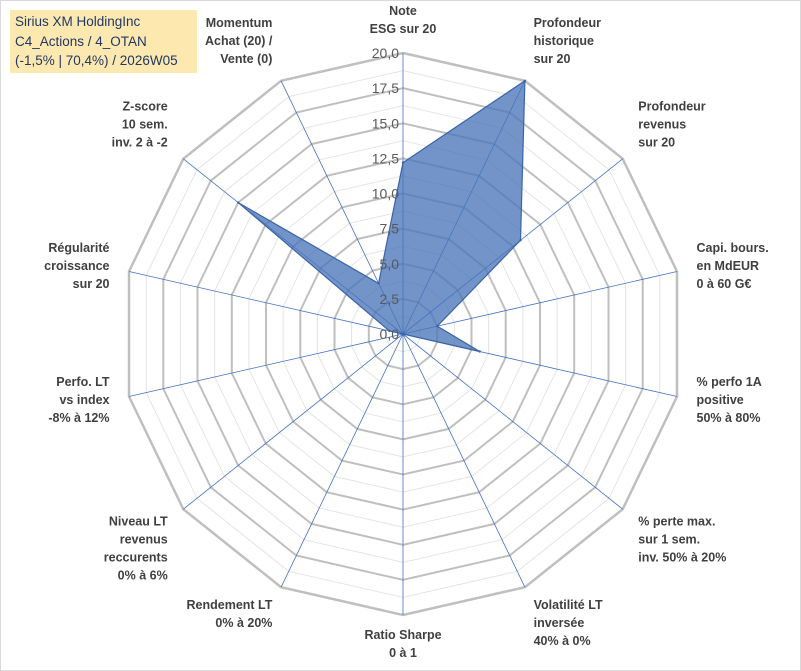  What do you see at coordinates (568, 605) in the screenshot?
I see `category-label-line: Volatilité LT` at bounding box center [568, 605].